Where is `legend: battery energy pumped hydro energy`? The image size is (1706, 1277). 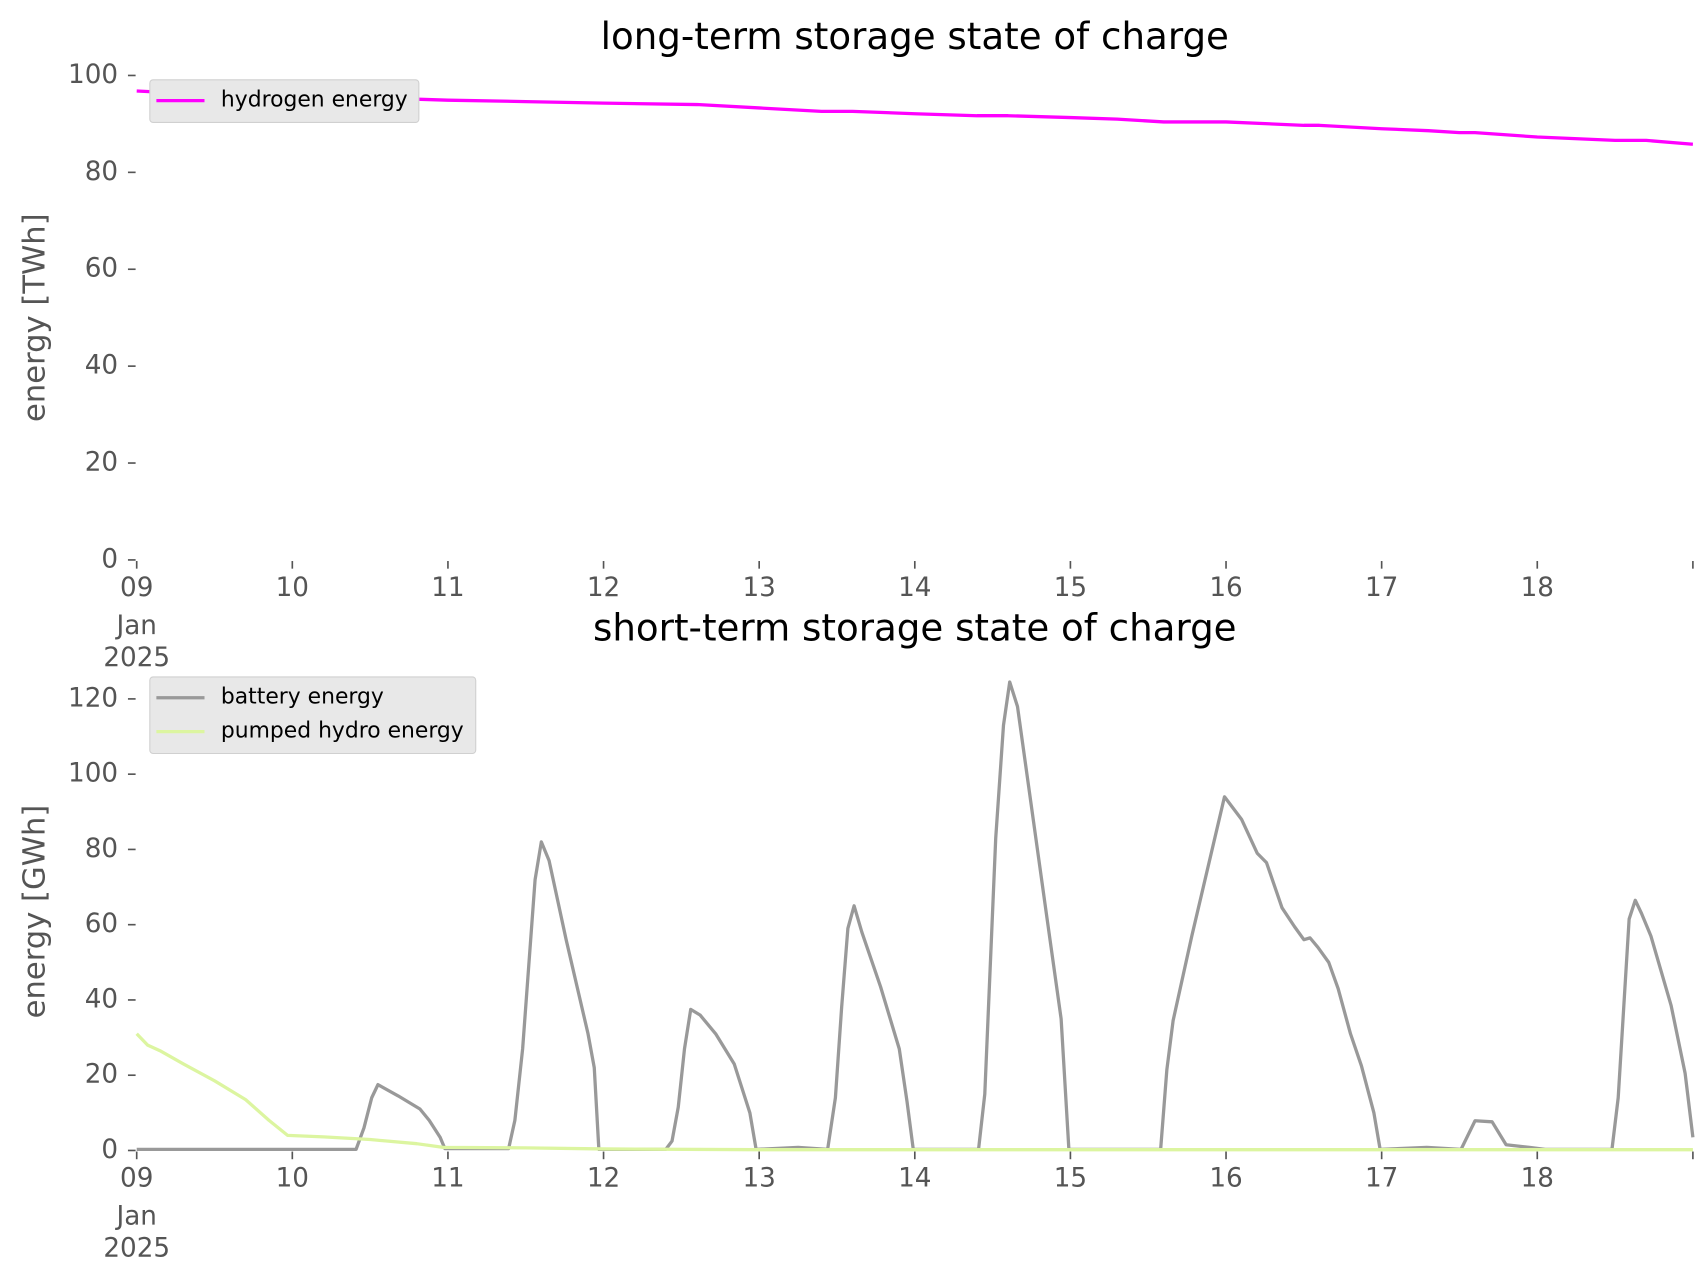 legend: battery energy pumped hydro energy is located at coordinates (313, 715).